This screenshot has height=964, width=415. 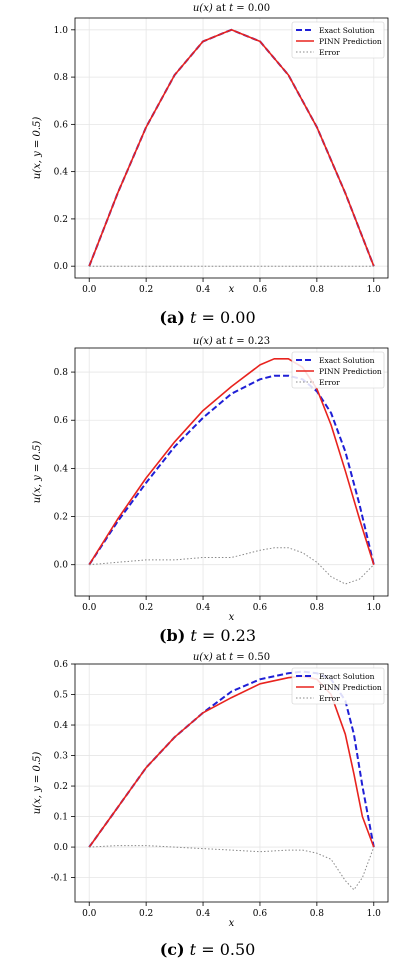 I want to click on chart-a-xtick-label: 0.0, so click(x=89, y=290).